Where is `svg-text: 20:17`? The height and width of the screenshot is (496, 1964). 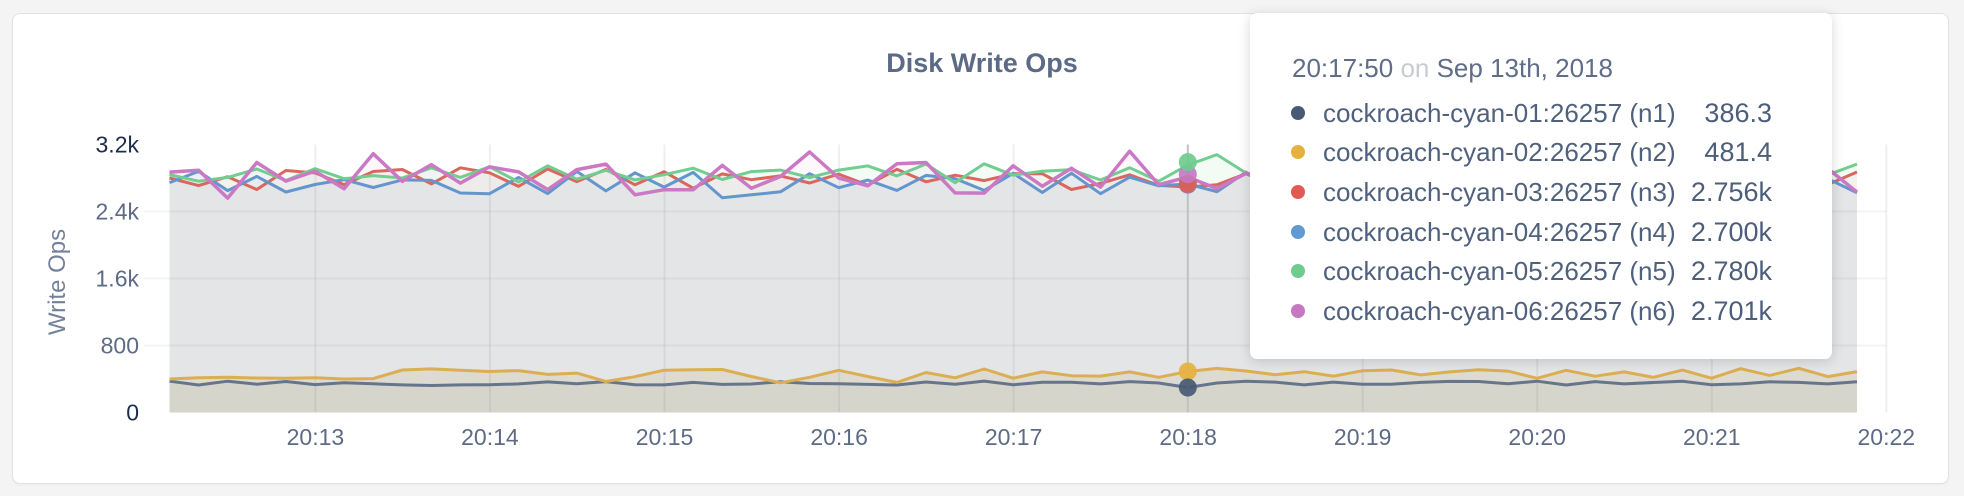 svg-text: 20:17 is located at coordinates (1014, 437).